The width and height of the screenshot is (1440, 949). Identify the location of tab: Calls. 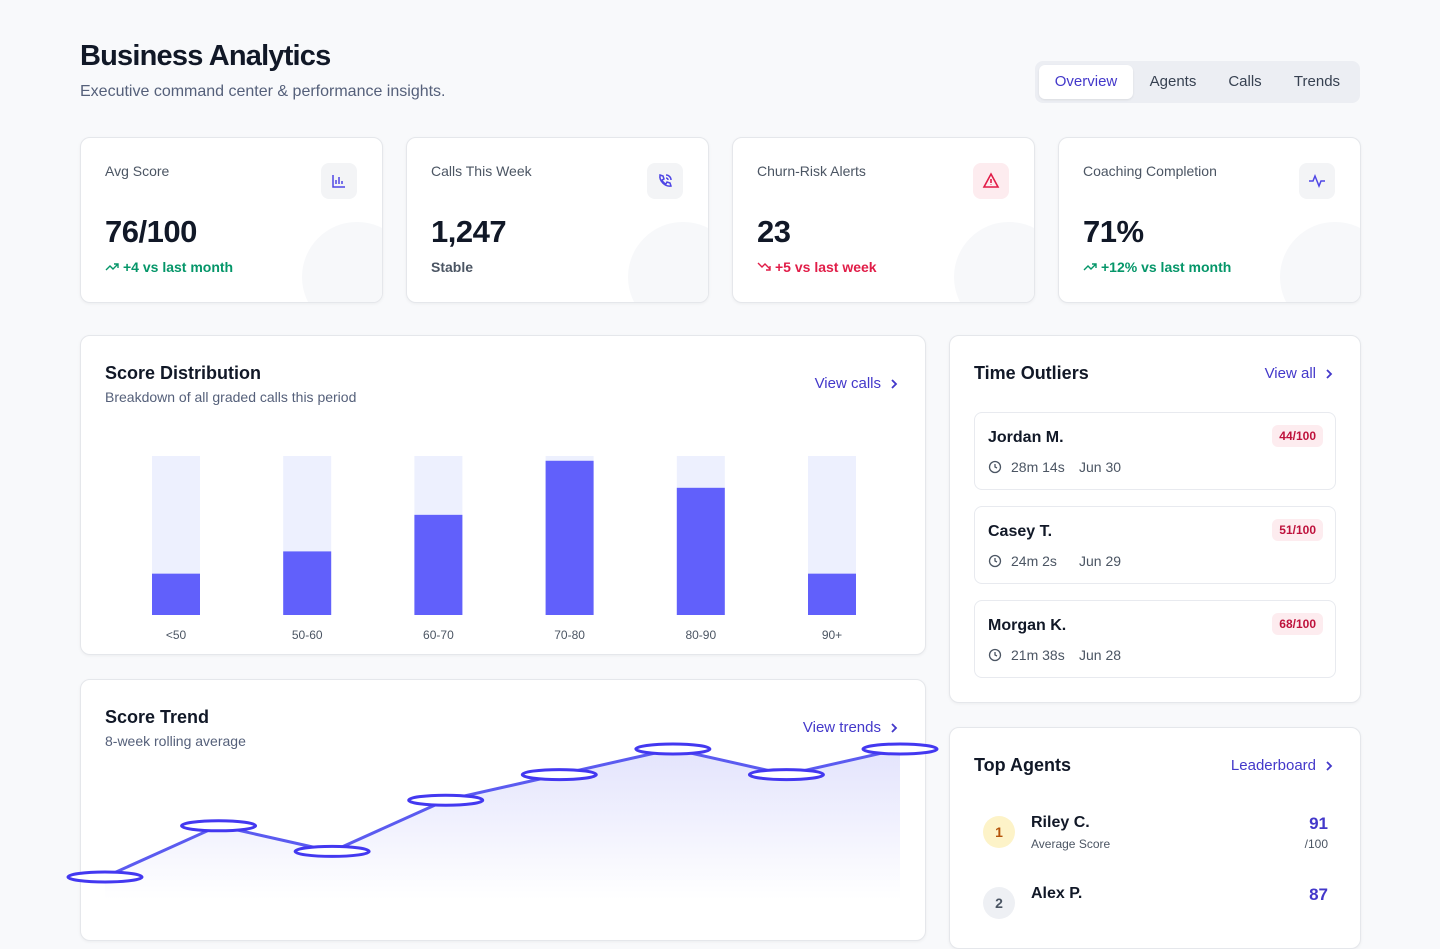
(1245, 81).